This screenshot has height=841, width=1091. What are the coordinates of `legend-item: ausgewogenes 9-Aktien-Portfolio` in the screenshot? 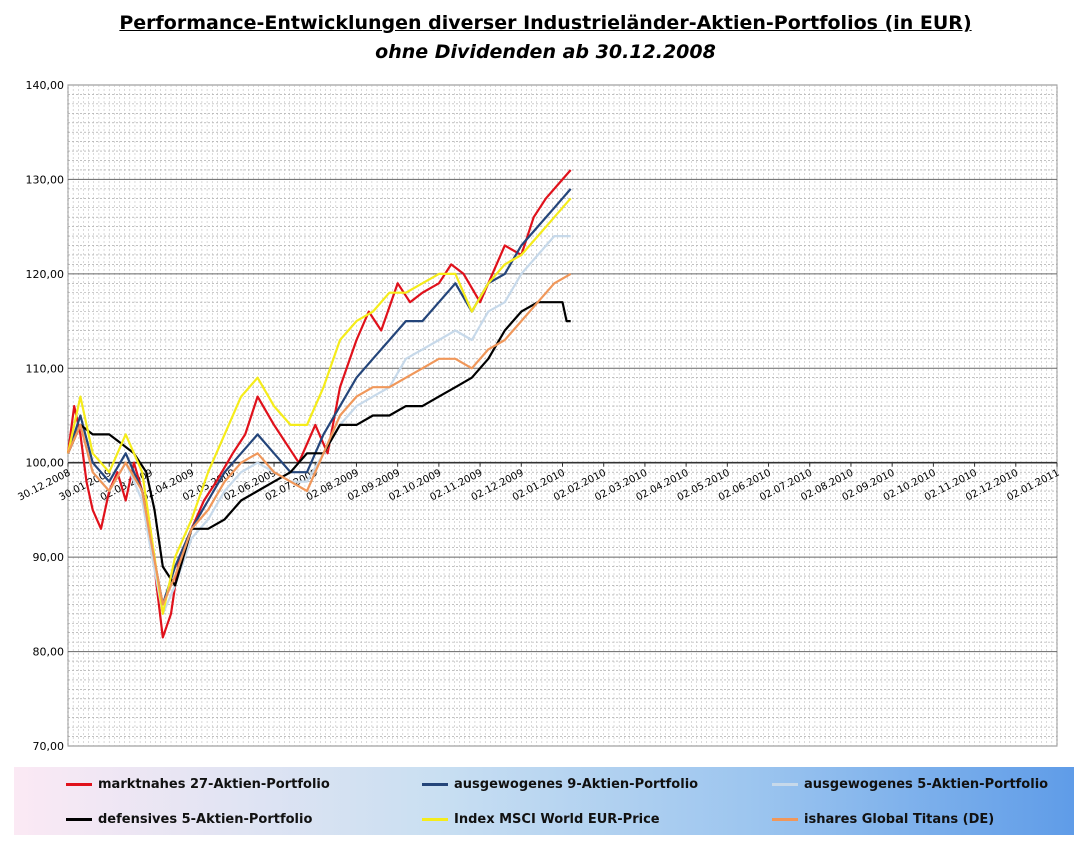 It's located at (560, 784).